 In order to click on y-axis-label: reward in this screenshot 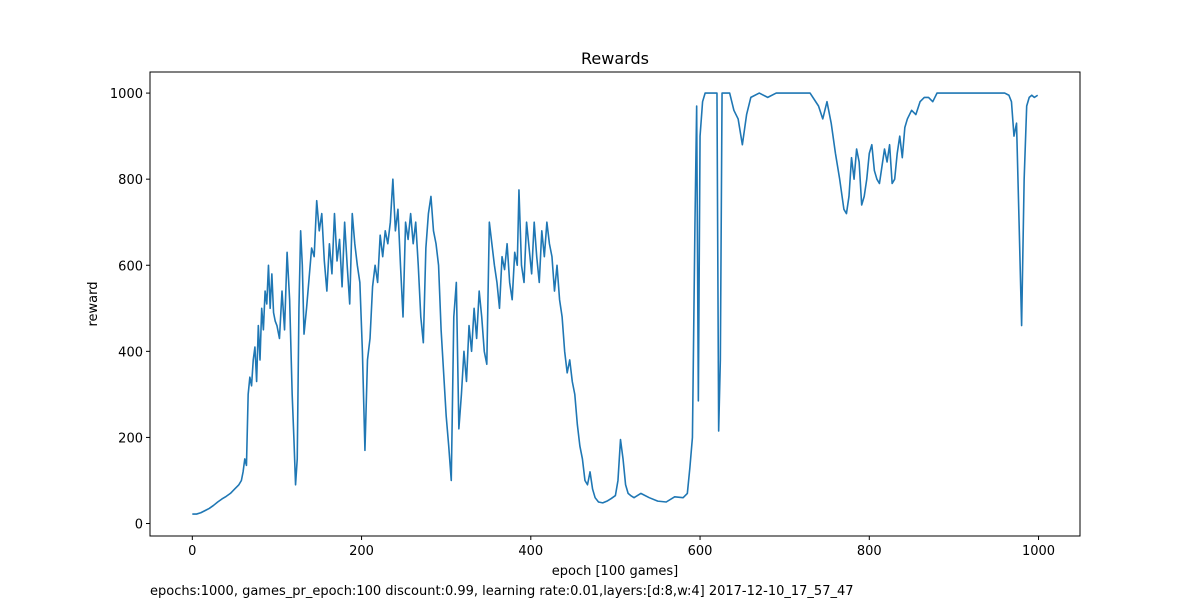, I will do `click(93, 303)`.